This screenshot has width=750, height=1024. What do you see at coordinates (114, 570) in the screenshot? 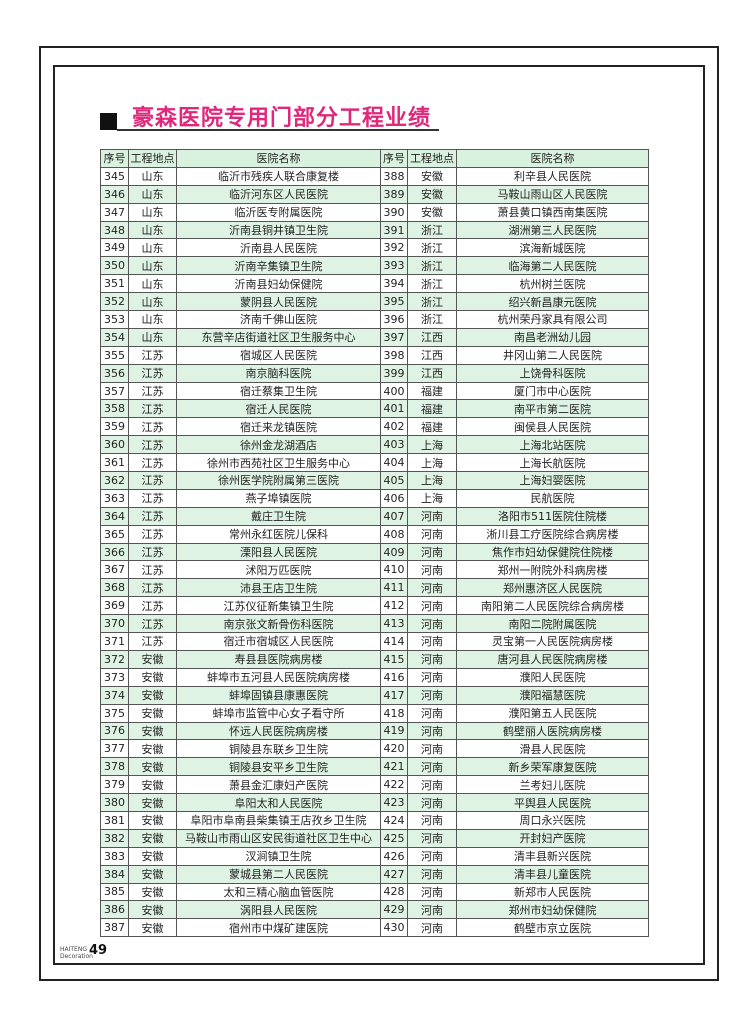
I see `row-no: 367` at bounding box center [114, 570].